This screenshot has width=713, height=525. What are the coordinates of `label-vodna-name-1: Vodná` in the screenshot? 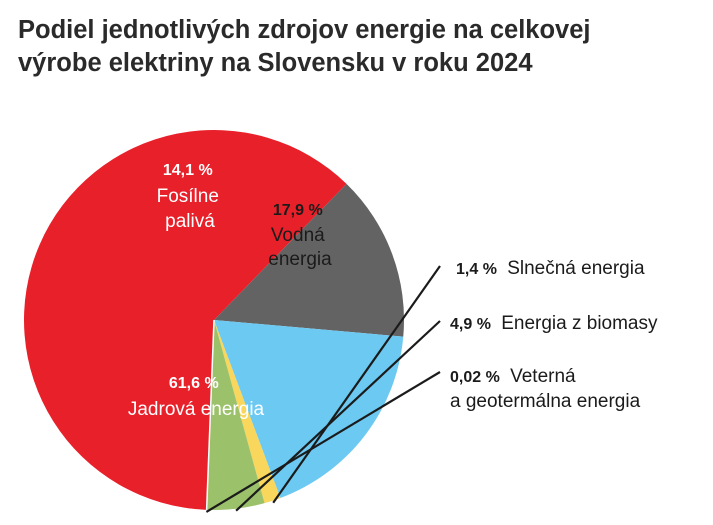 It's located at (298, 235).